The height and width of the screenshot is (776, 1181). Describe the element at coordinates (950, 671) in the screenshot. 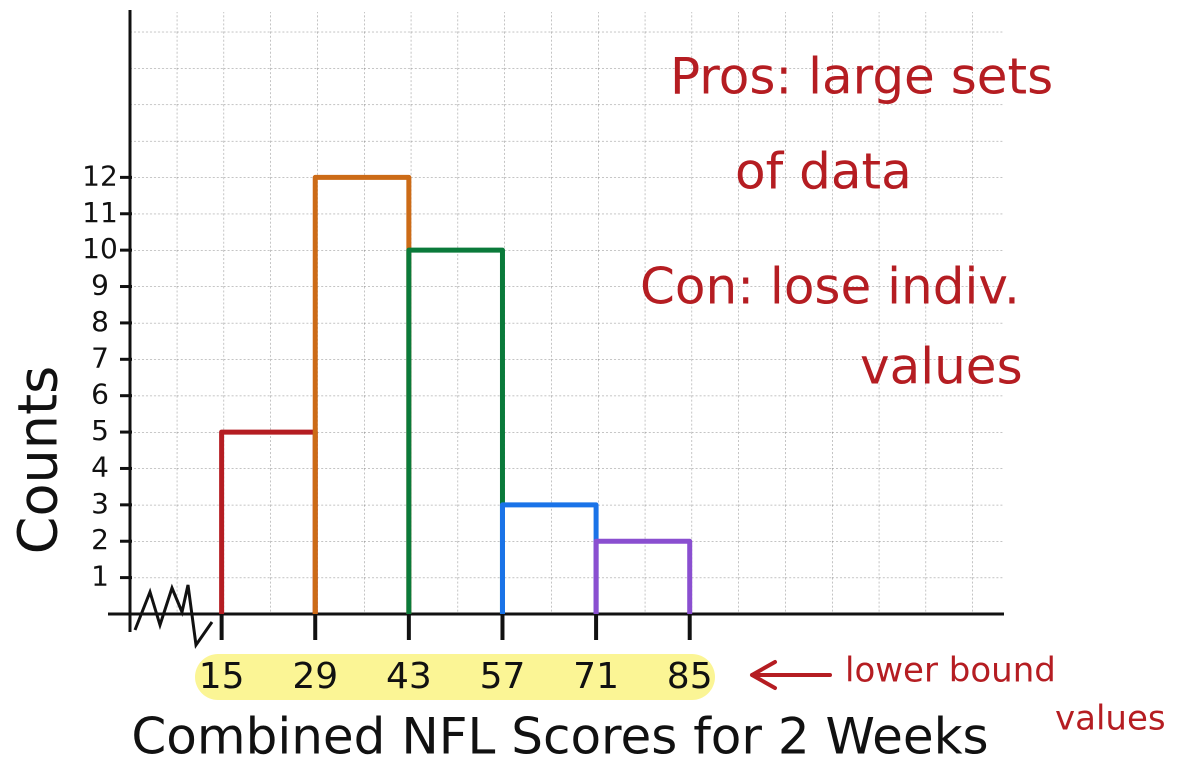

I see `annotation: lower bound` at that location.